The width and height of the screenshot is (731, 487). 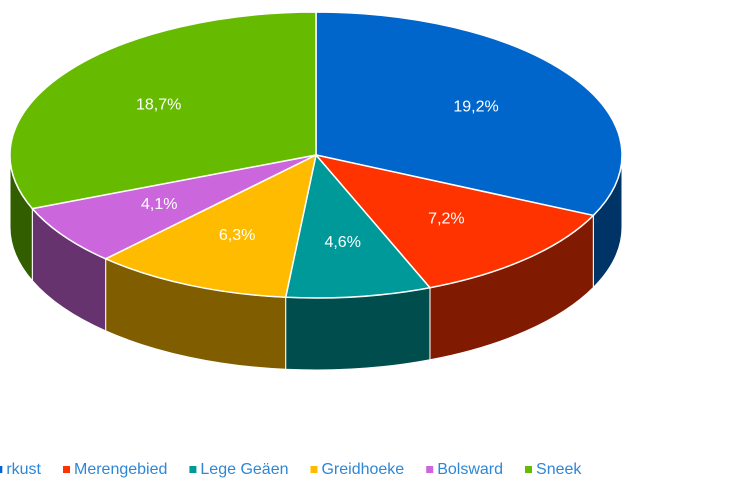 I want to click on data-label: 4,1%, so click(x=159, y=204).